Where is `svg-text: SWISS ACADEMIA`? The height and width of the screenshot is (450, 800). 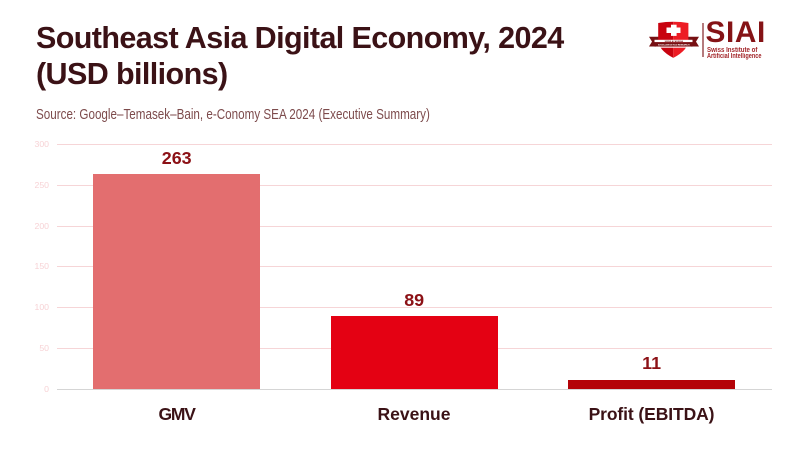 svg-text: SWISS ACADEMIA is located at coordinates (674, 41).